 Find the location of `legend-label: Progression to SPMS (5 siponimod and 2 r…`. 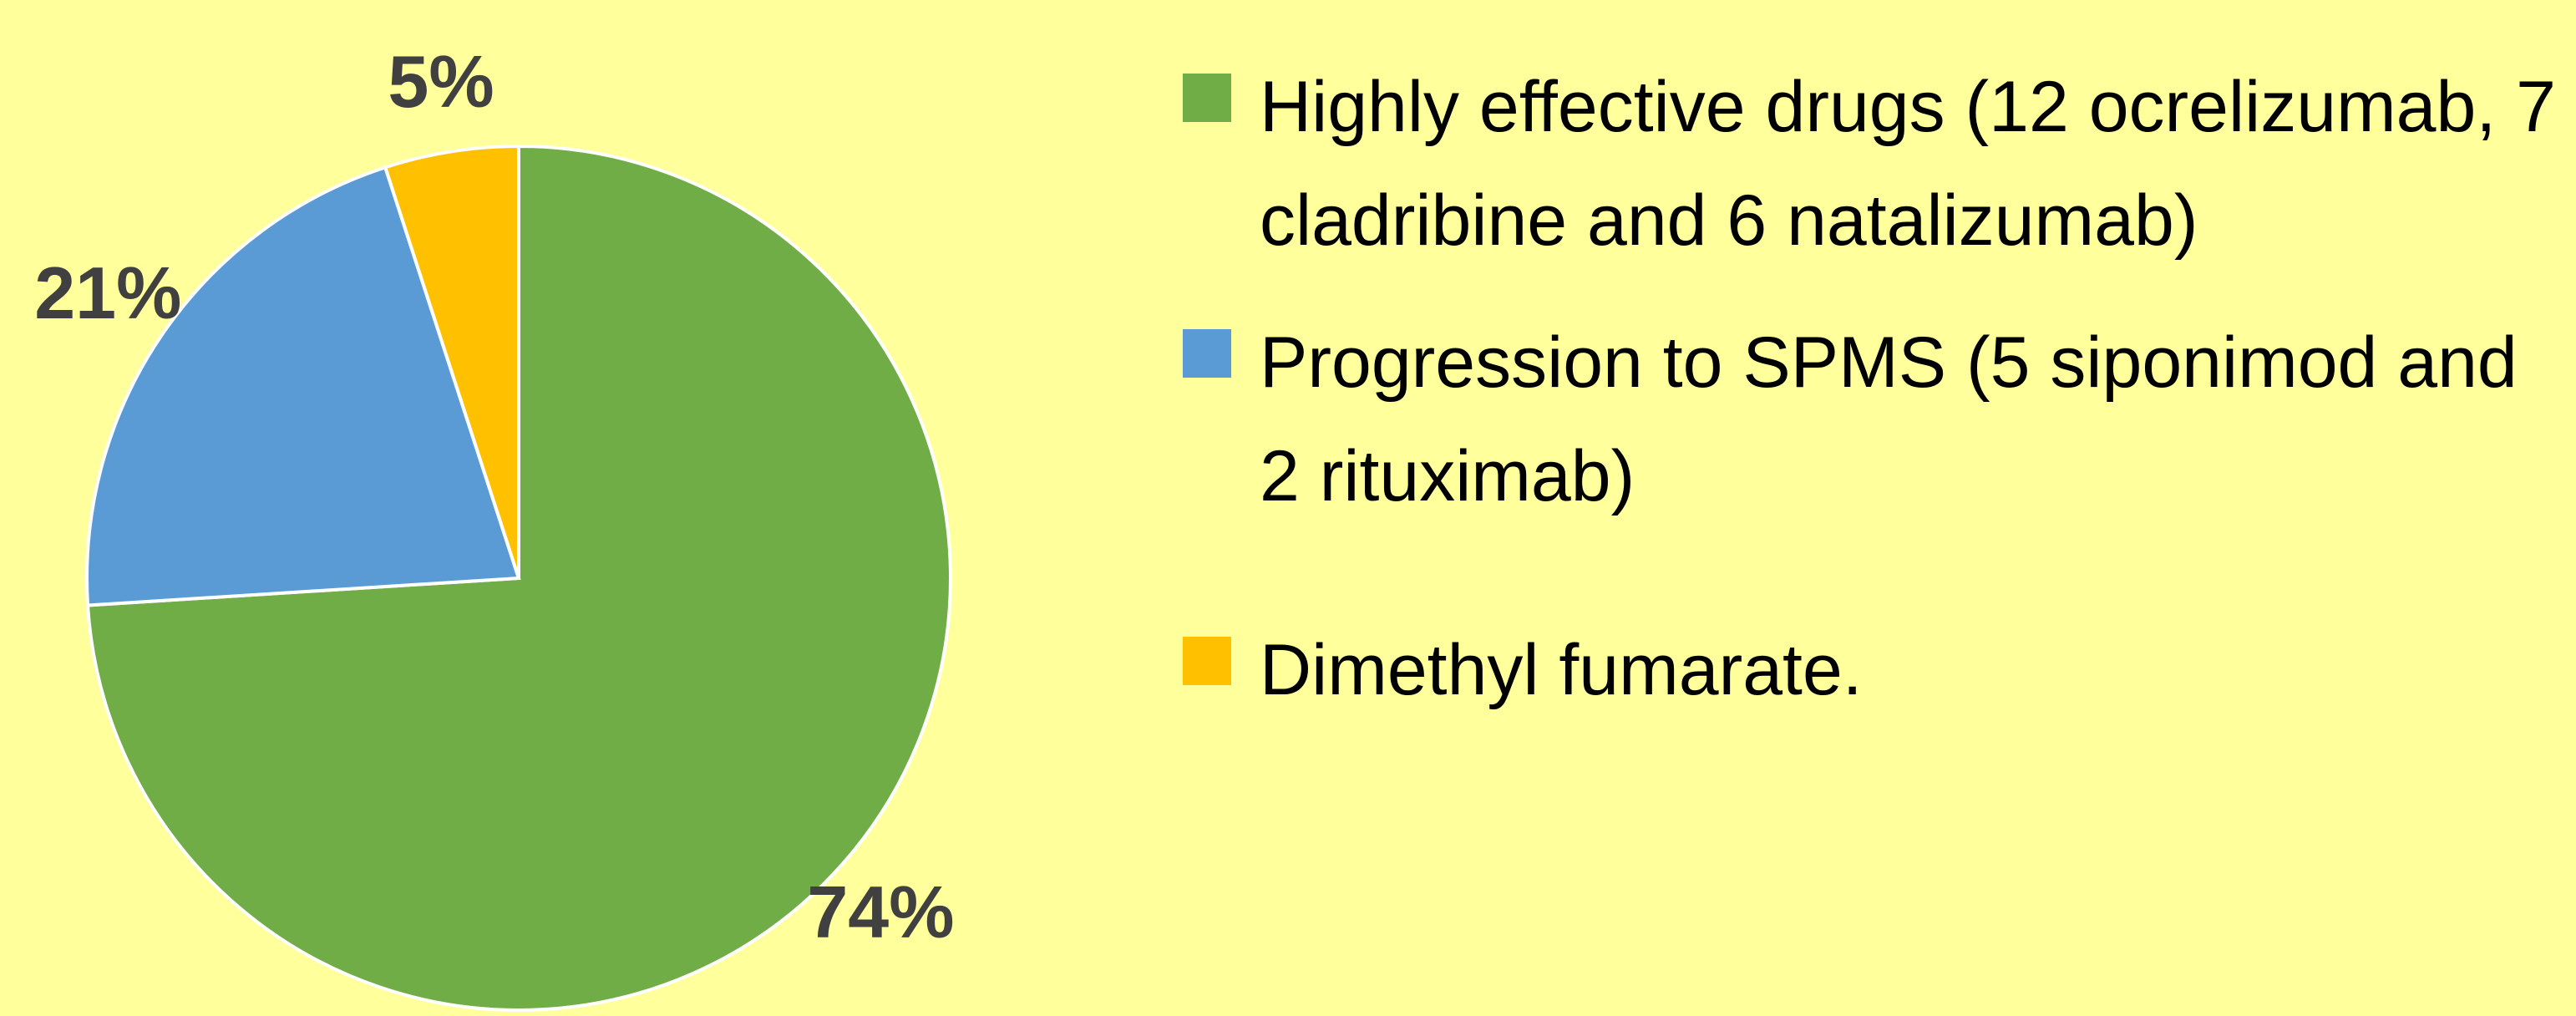

legend-label: Progression to SPMS (5 siponimod and 2 r… is located at coordinates (1889, 419).